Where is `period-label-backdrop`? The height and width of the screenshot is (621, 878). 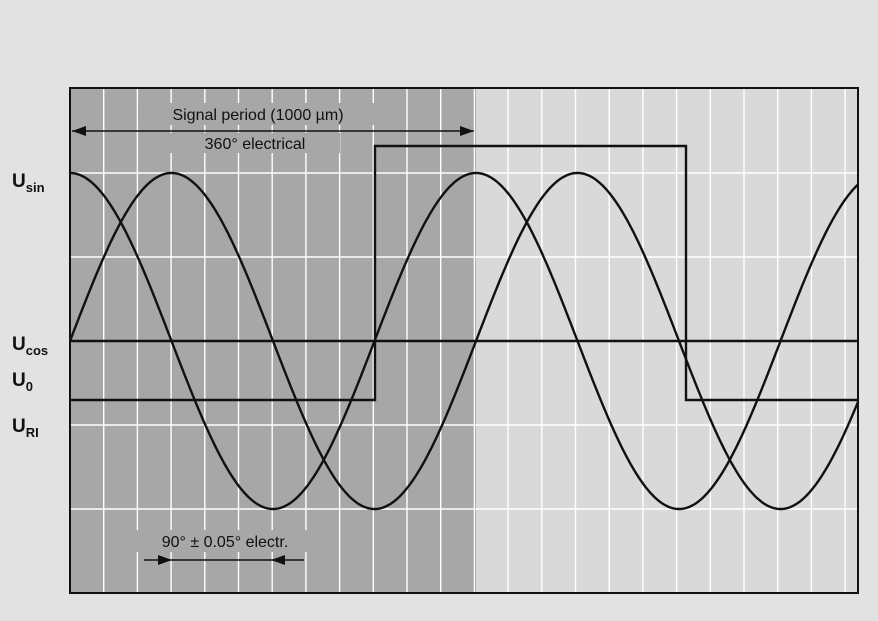
period-label-backdrop is located at coordinates (258, 114).